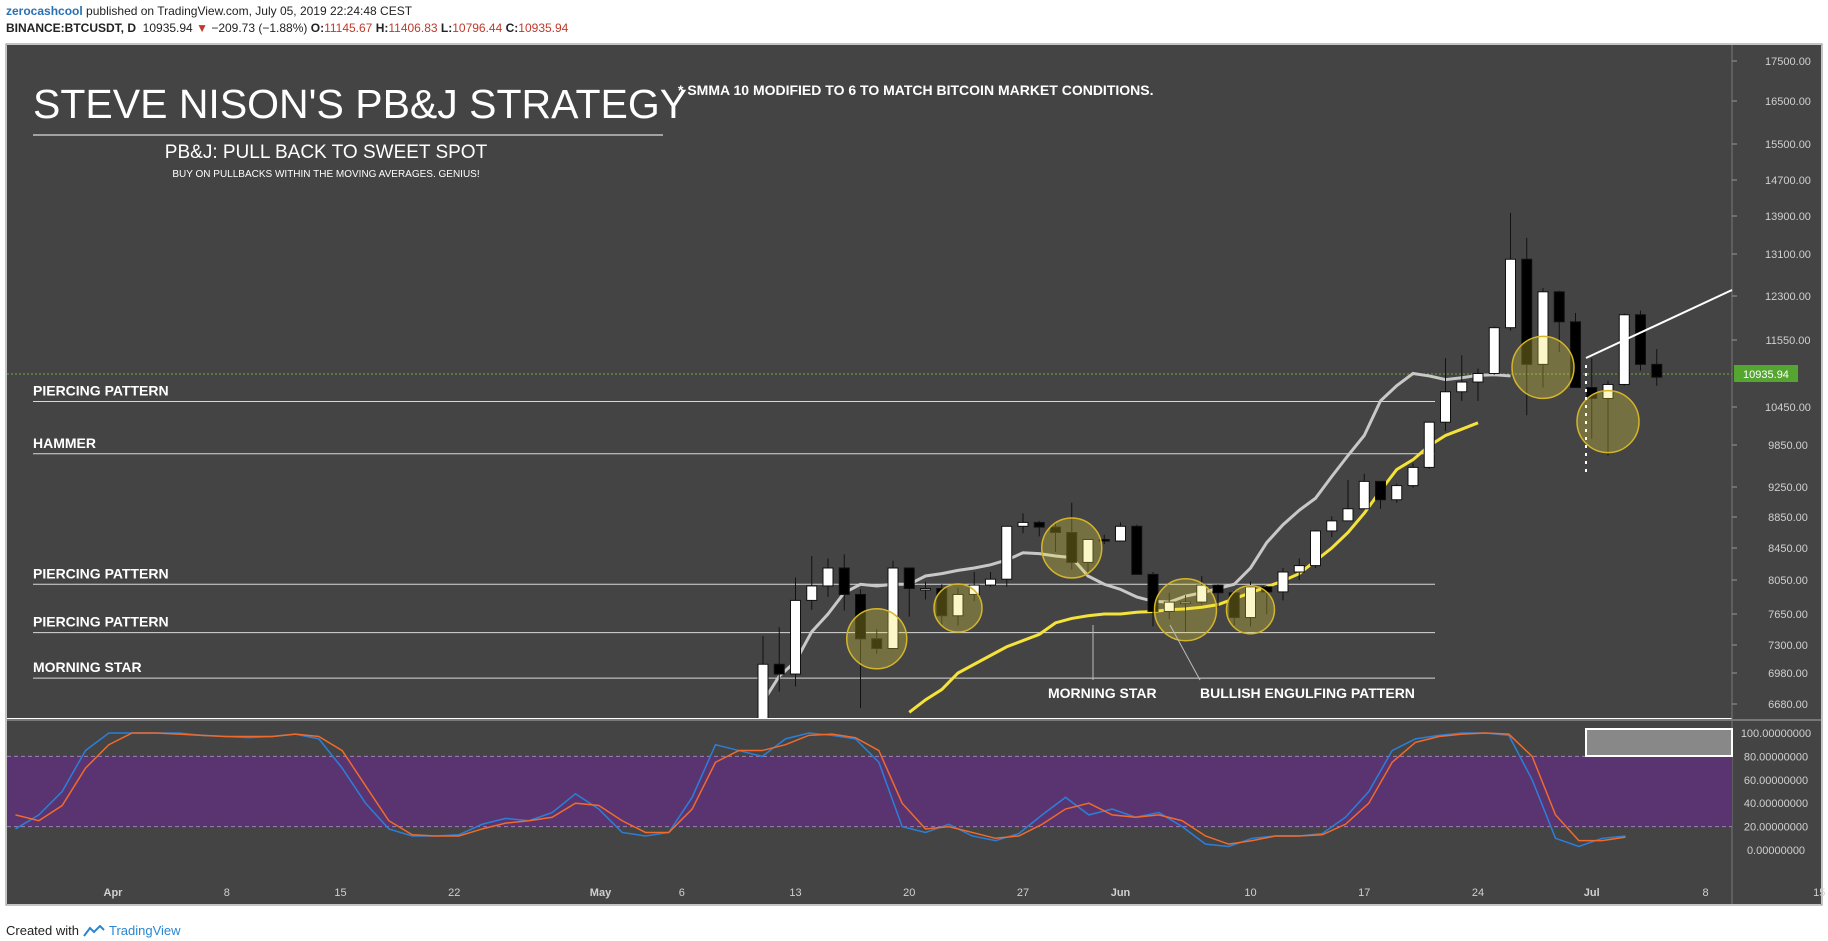  I want to click on high-label: H:, so click(382, 28).